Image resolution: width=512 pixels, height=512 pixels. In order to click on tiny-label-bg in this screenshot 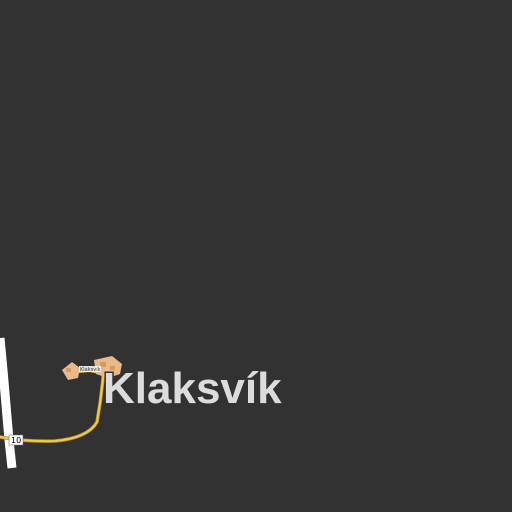, I will do `click(90, 369)`.